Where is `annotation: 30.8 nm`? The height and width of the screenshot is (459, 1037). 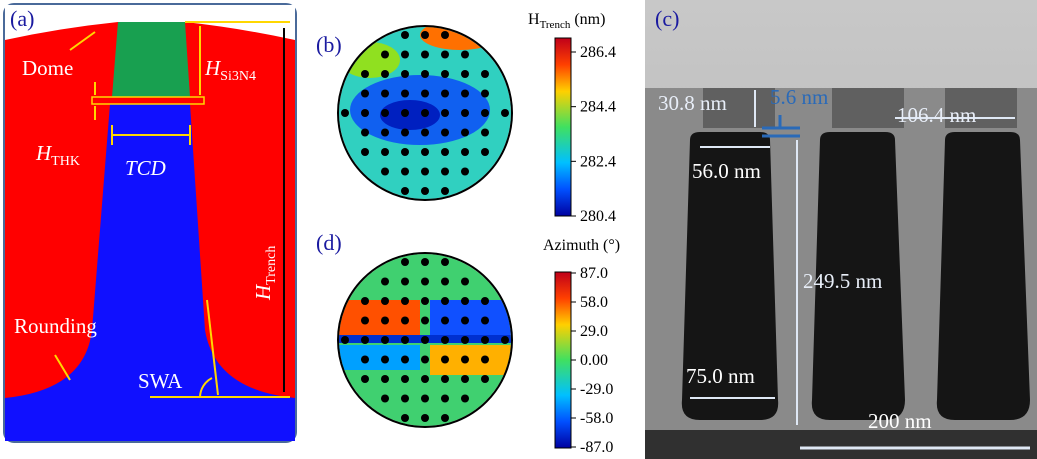
annotation: 30.8 nm is located at coordinates (692, 103).